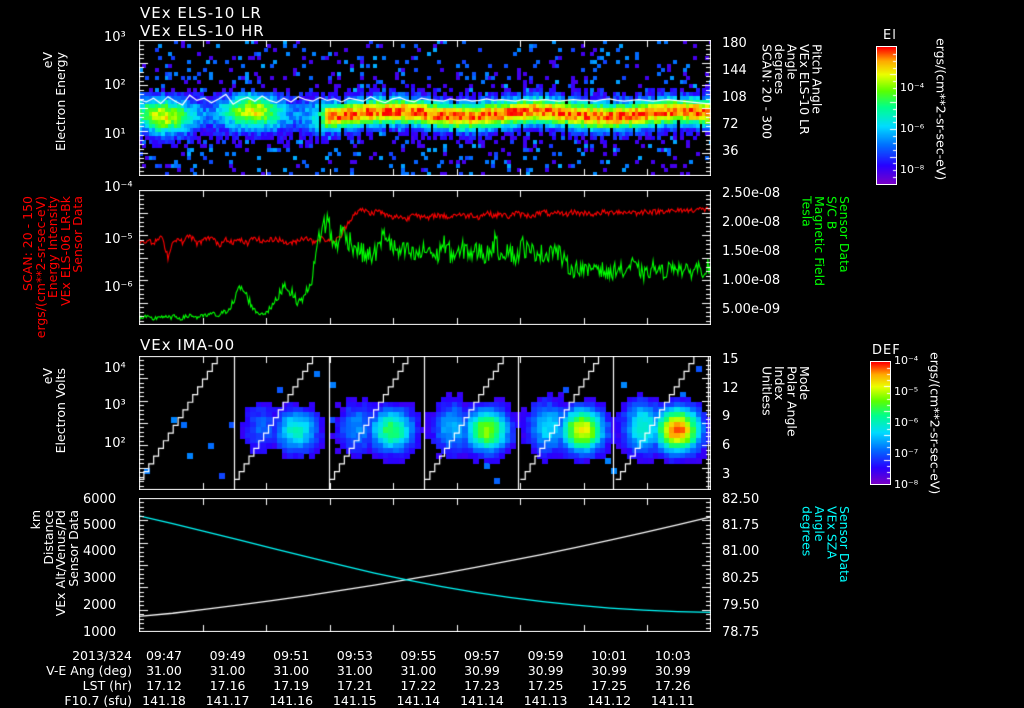 The width and height of the screenshot is (1024, 708). What do you see at coordinates (730, 359) in the screenshot?
I see `panel3-rtick-0: 15` at bounding box center [730, 359].